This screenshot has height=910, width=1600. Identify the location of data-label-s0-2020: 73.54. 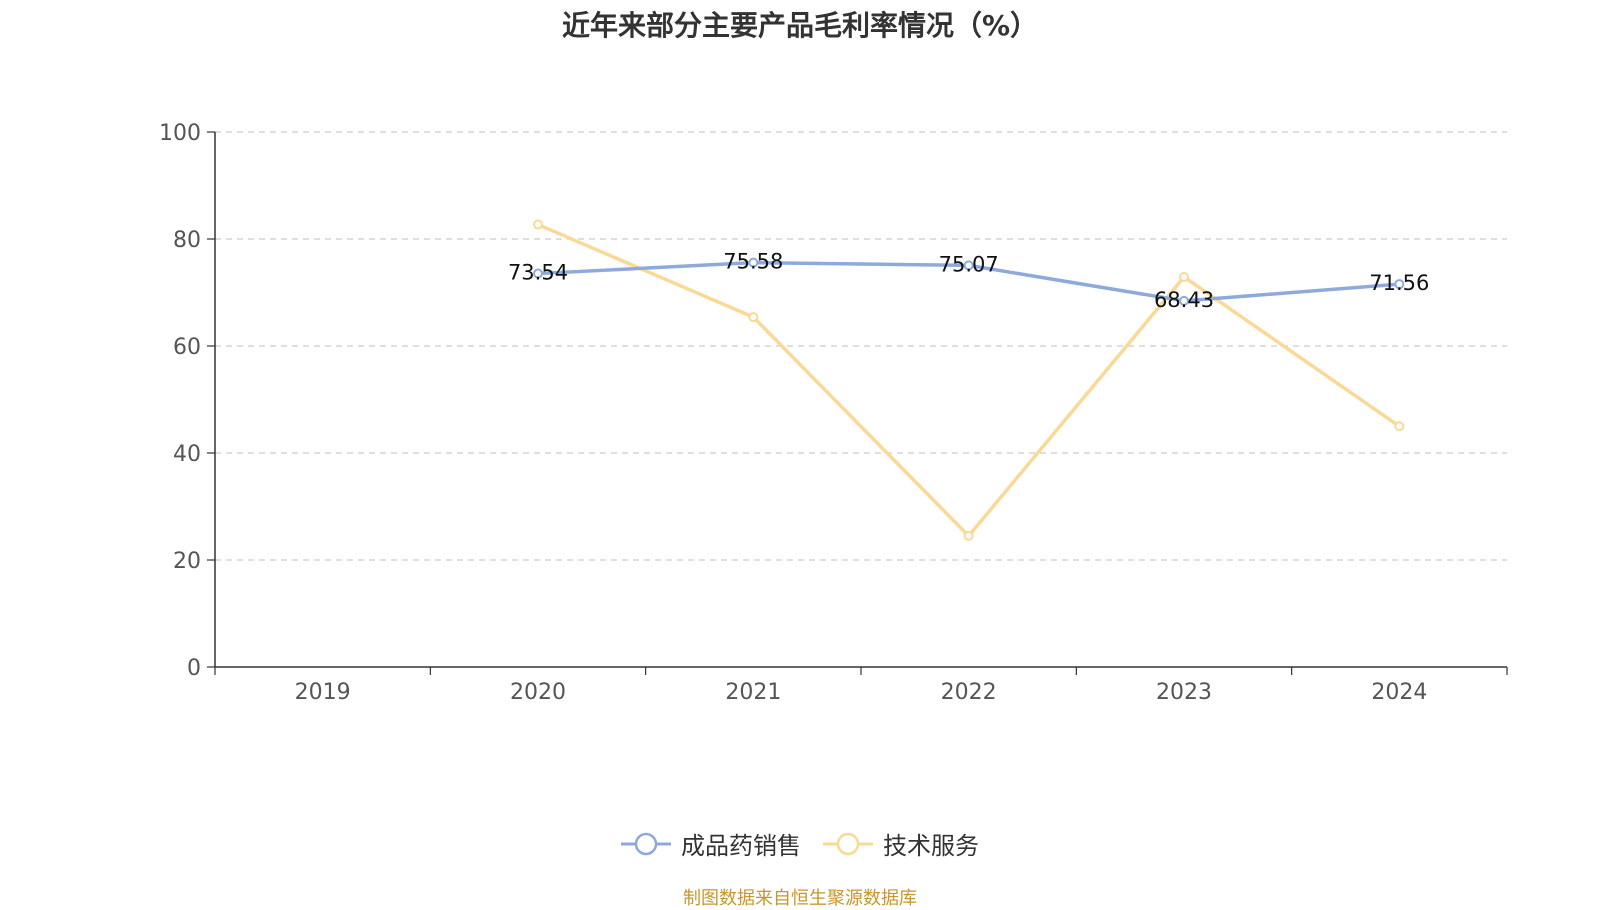
(538, 273).